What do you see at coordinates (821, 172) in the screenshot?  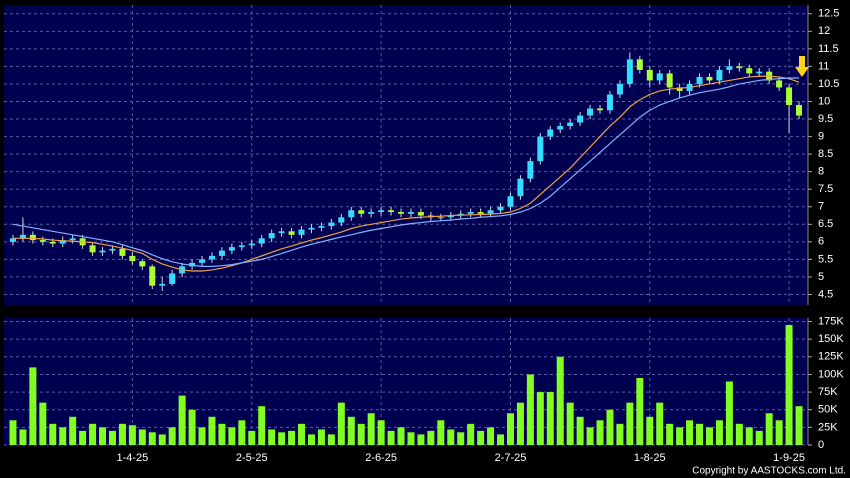 I see `y-tick-label: 8` at bounding box center [821, 172].